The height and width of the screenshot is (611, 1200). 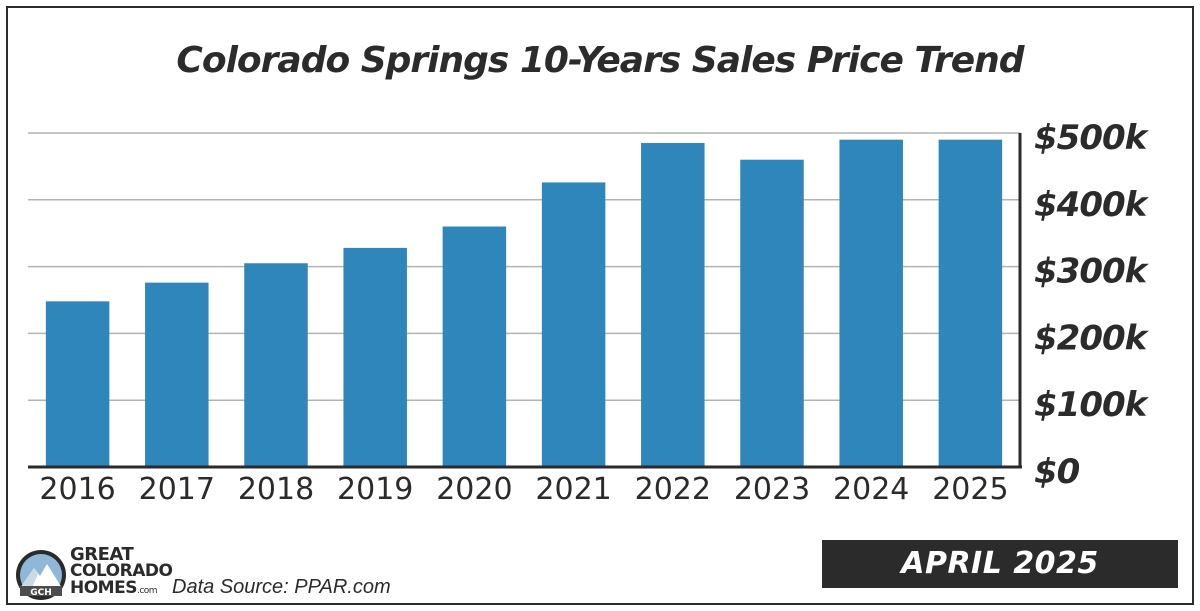 What do you see at coordinates (1092, 405) in the screenshot?
I see `y-tick-label-1: $100k` at bounding box center [1092, 405].